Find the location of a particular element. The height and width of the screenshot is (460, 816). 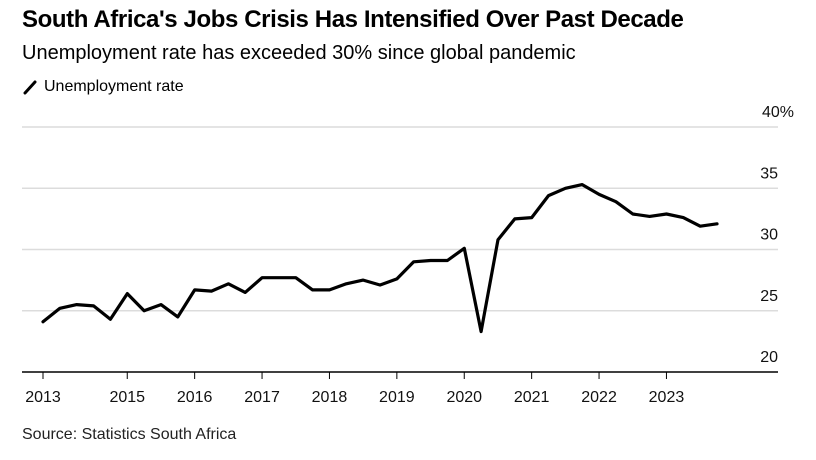

x-tick-label: 2021 is located at coordinates (532, 397).